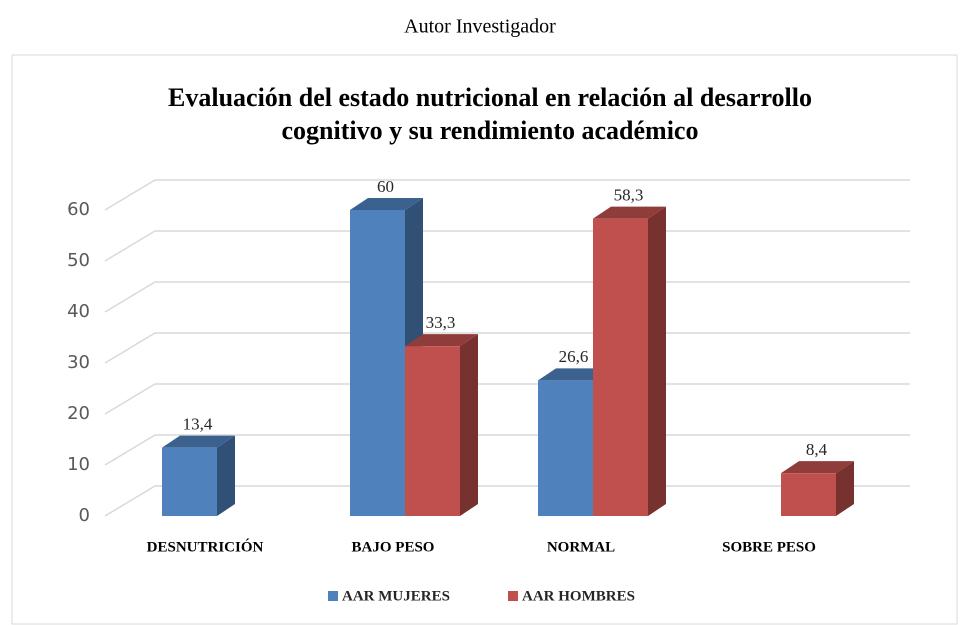  What do you see at coordinates (480, 27) in the screenshot?
I see `caption: Autor Investigador` at bounding box center [480, 27].